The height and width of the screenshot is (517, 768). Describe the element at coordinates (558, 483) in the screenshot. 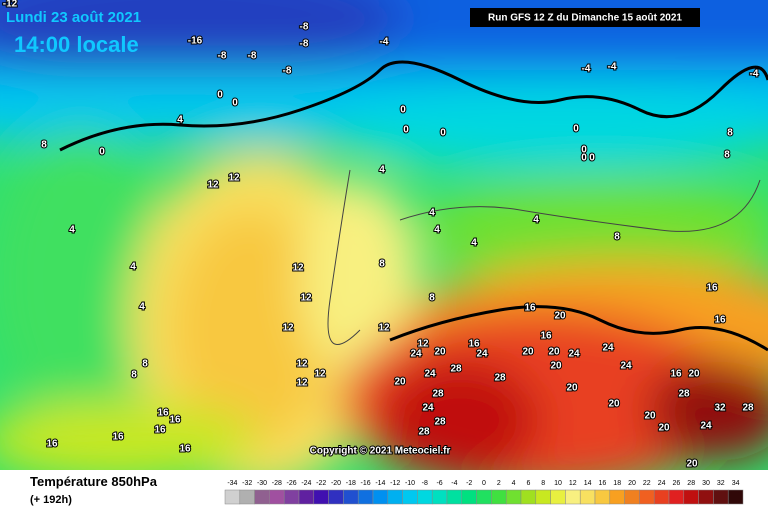

I see `scale-tick-label: 10` at that location.